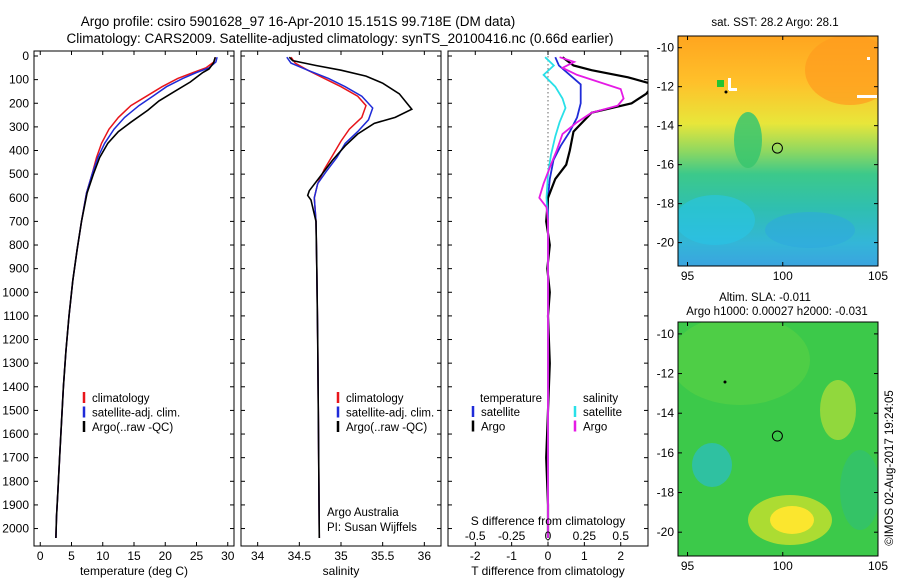  I want to click on sst-map-ytick-label: -10, so click(666, 48).